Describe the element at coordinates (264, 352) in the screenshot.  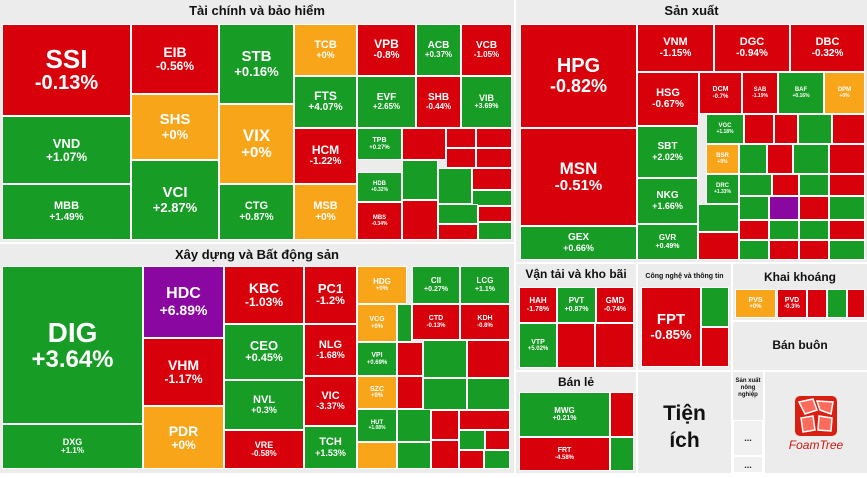
I see `stock-tile-ceo: CEO +0.45%` at that location.